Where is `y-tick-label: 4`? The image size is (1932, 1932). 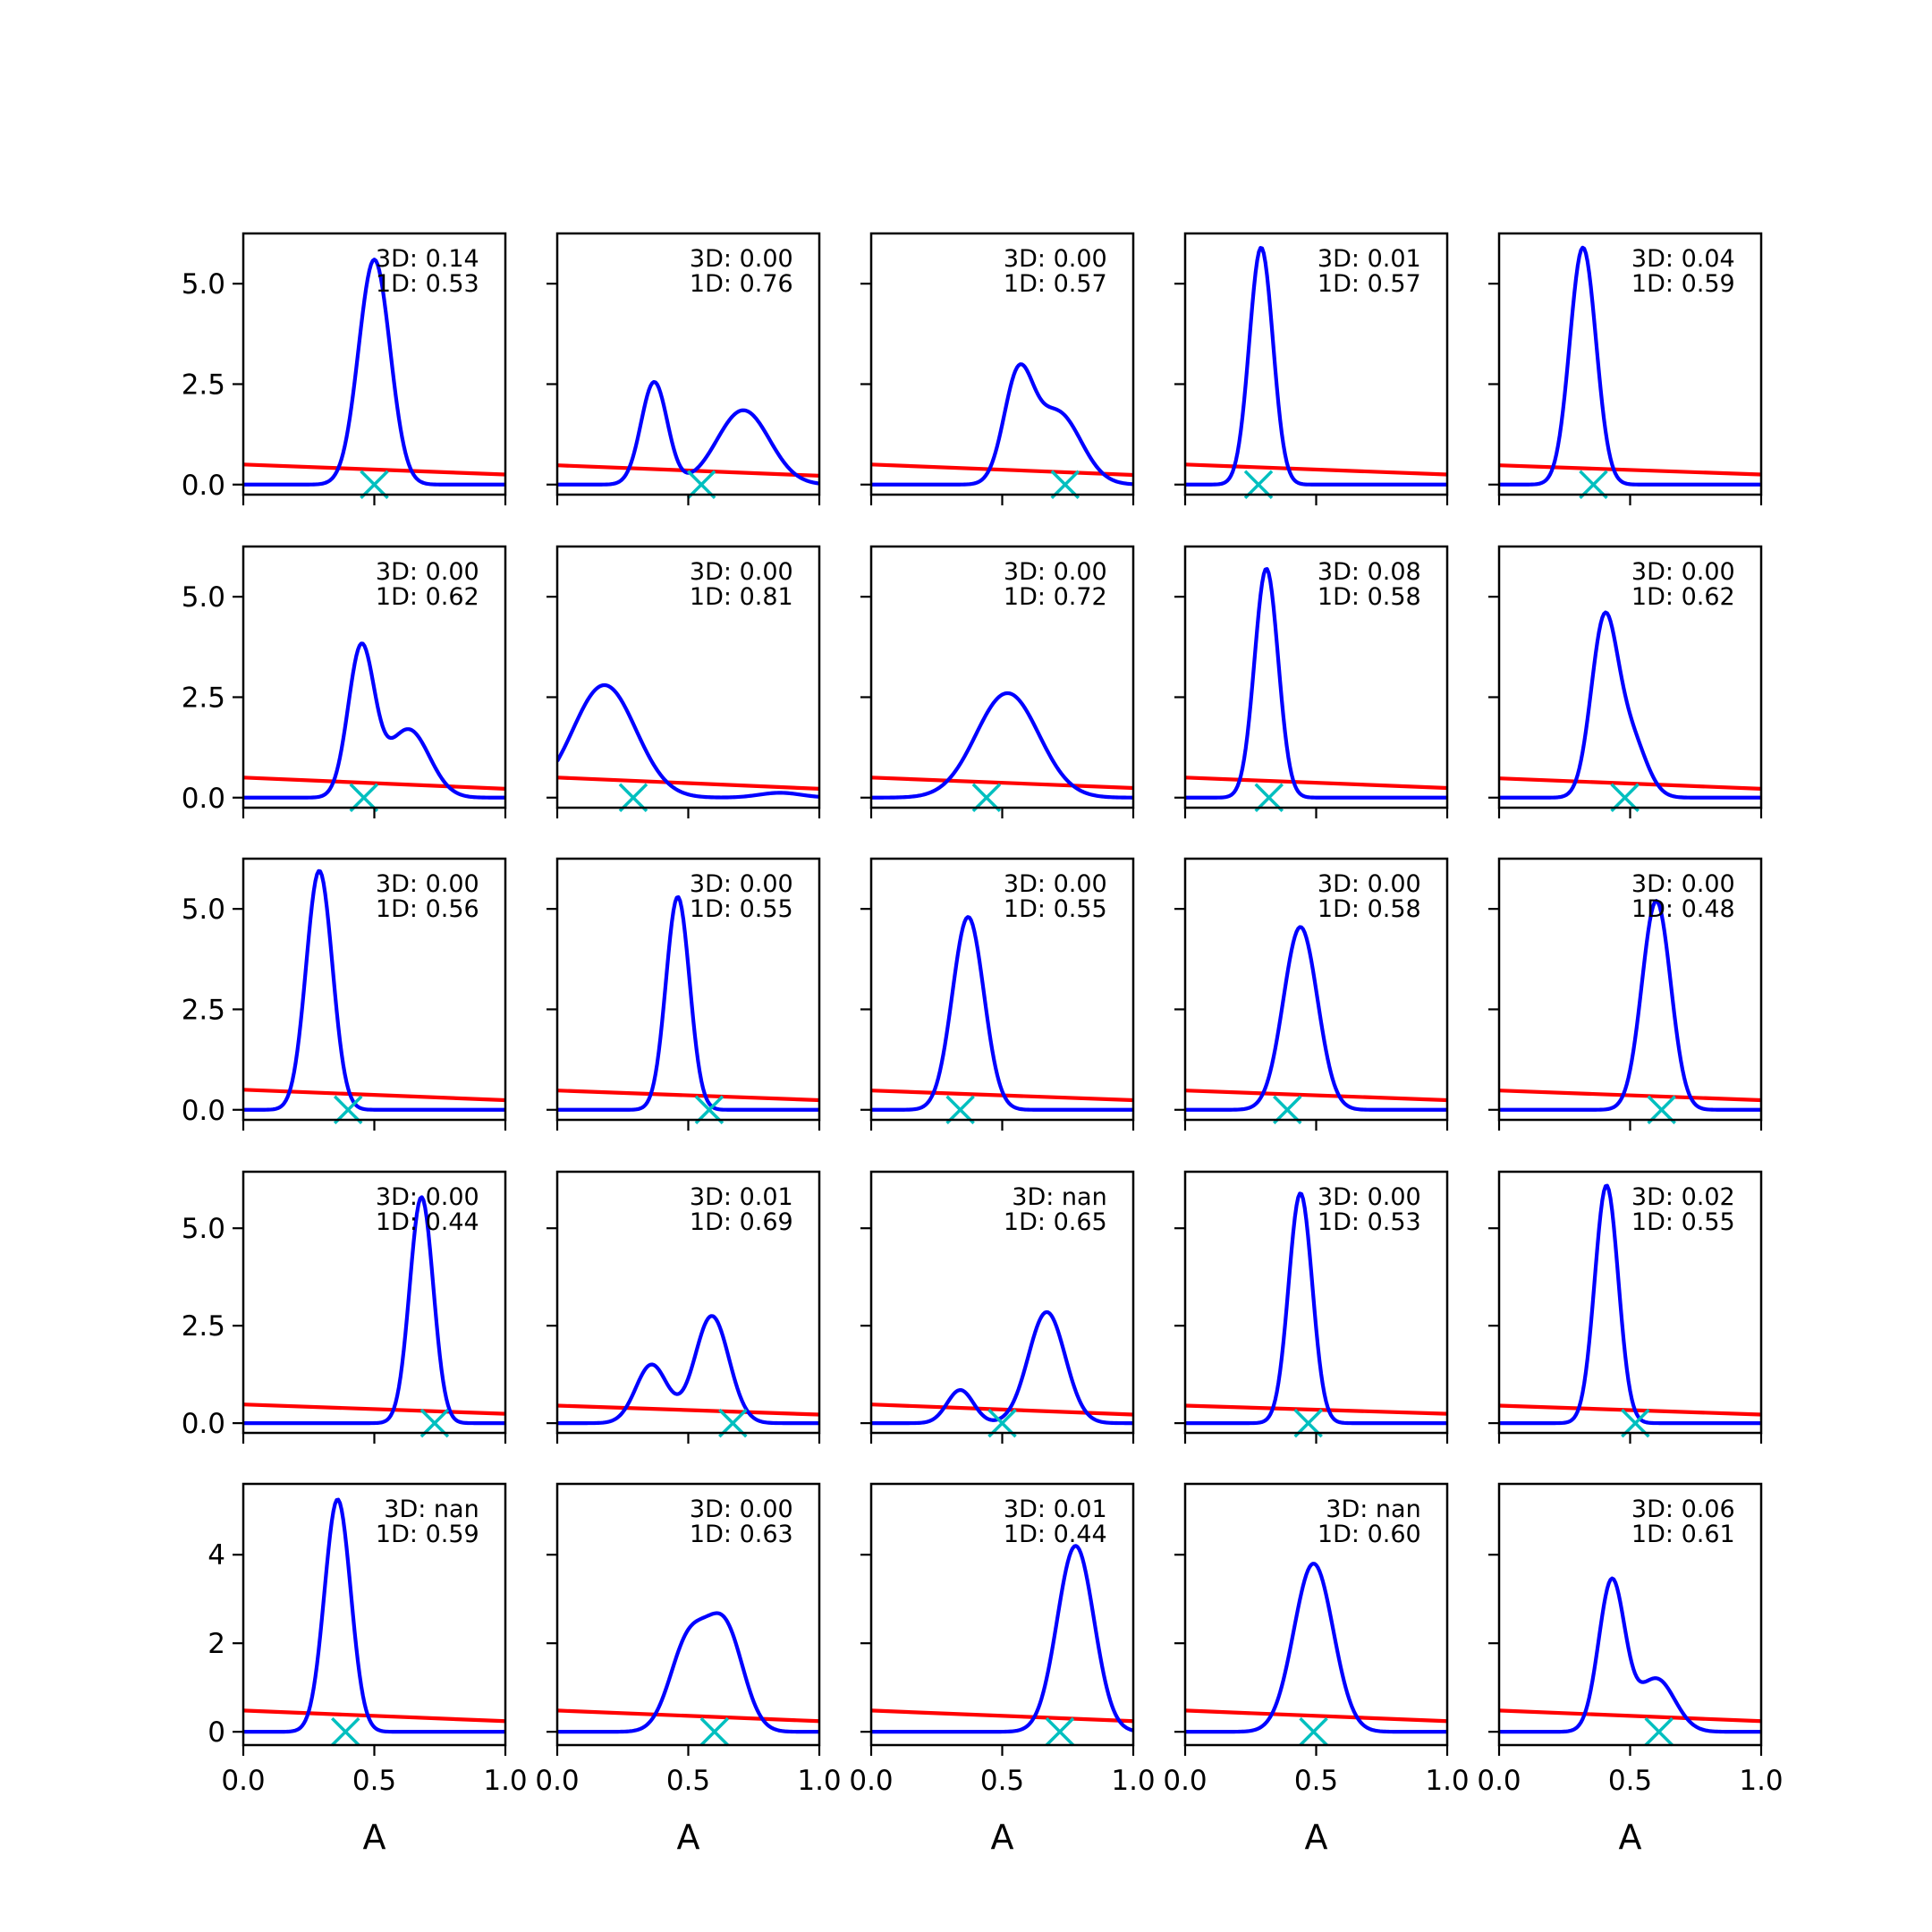
y-tick-label: 4 is located at coordinates (216, 1555).